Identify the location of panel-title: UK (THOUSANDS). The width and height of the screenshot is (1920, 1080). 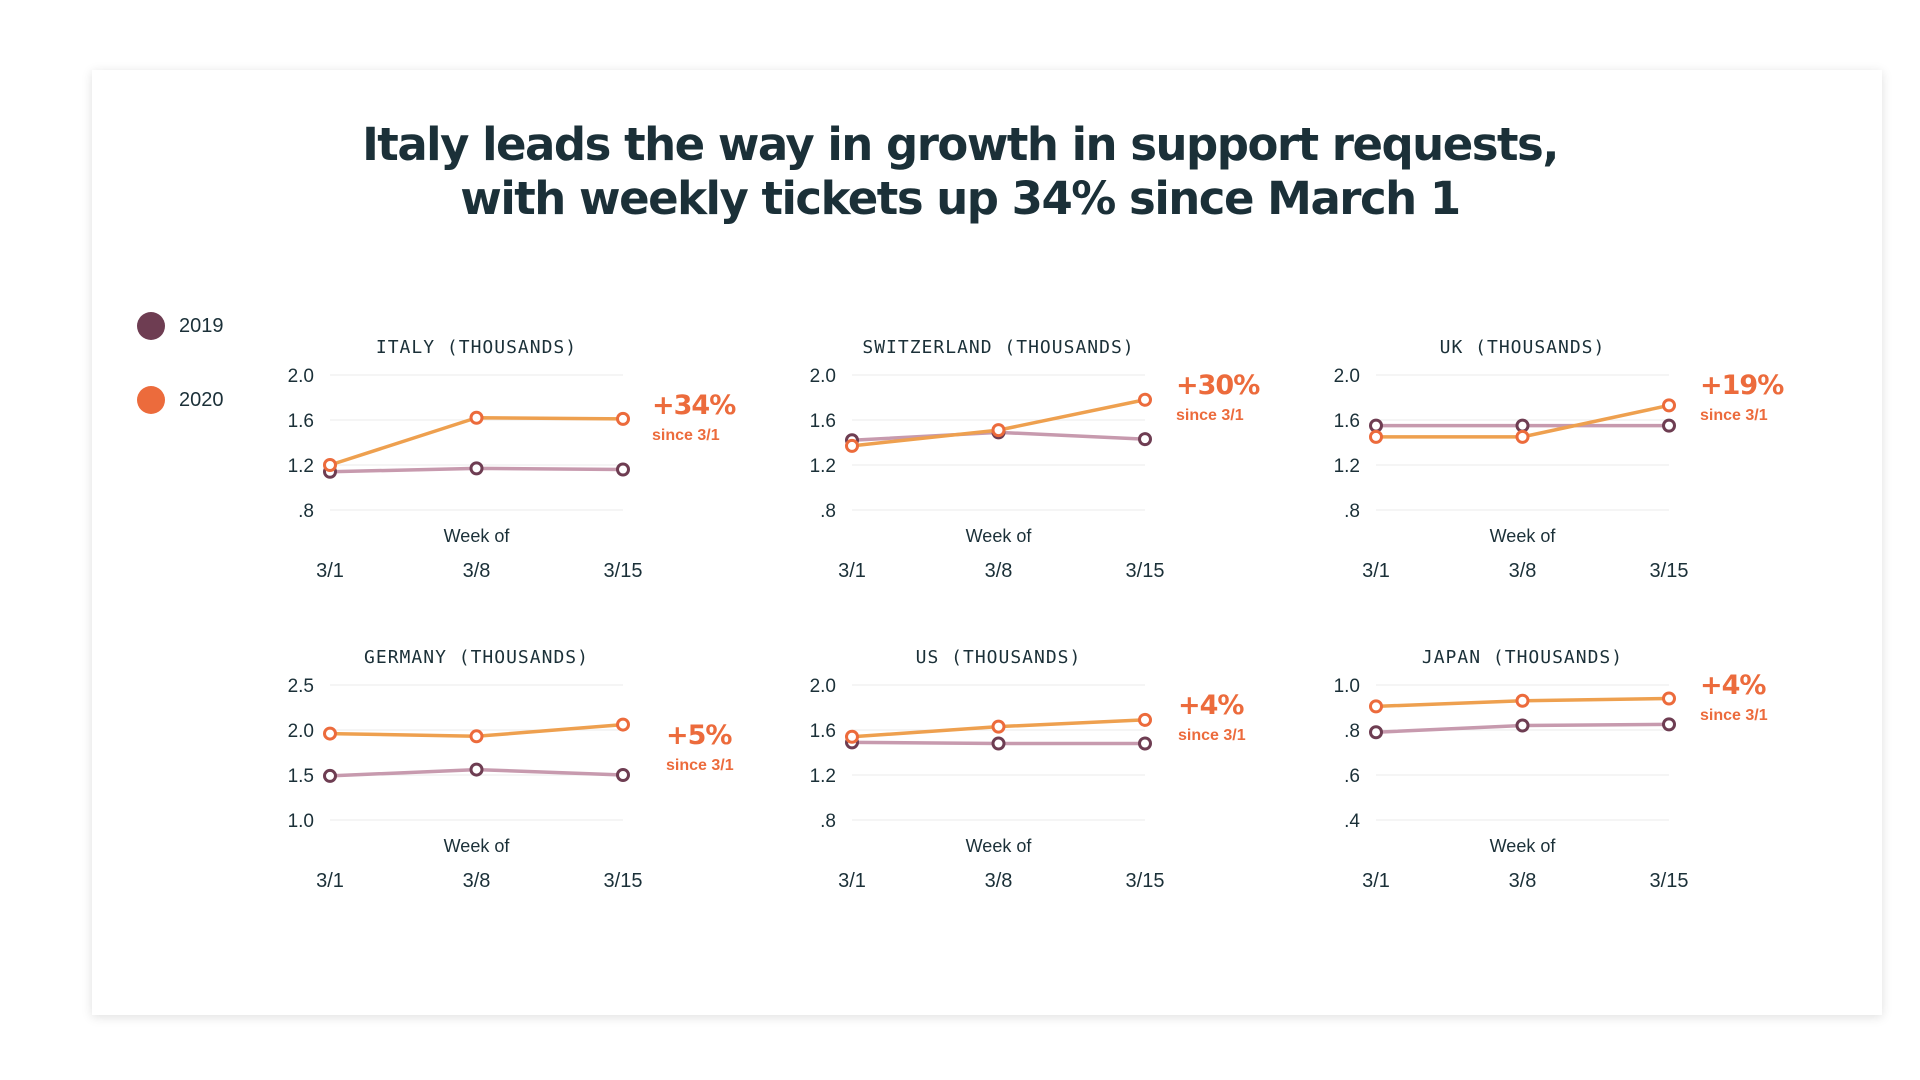
(1523, 347).